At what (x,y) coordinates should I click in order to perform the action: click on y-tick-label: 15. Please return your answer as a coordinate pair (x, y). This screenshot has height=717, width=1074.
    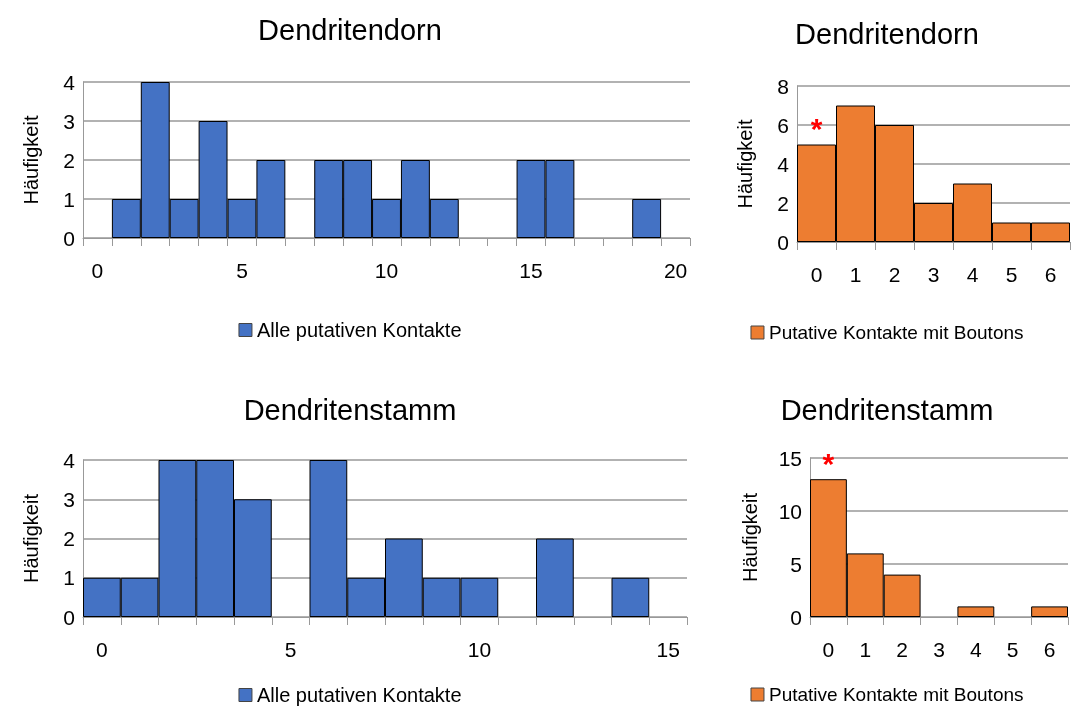
    Looking at the image, I should click on (790, 458).